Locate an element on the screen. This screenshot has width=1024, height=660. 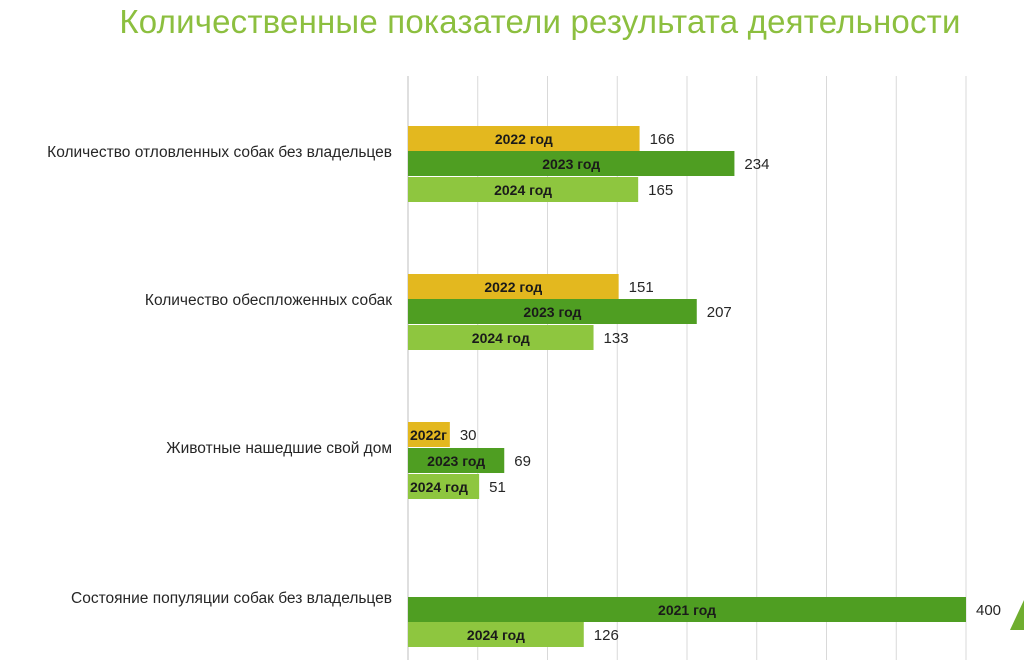
data-label: 151 is located at coordinates (641, 287).